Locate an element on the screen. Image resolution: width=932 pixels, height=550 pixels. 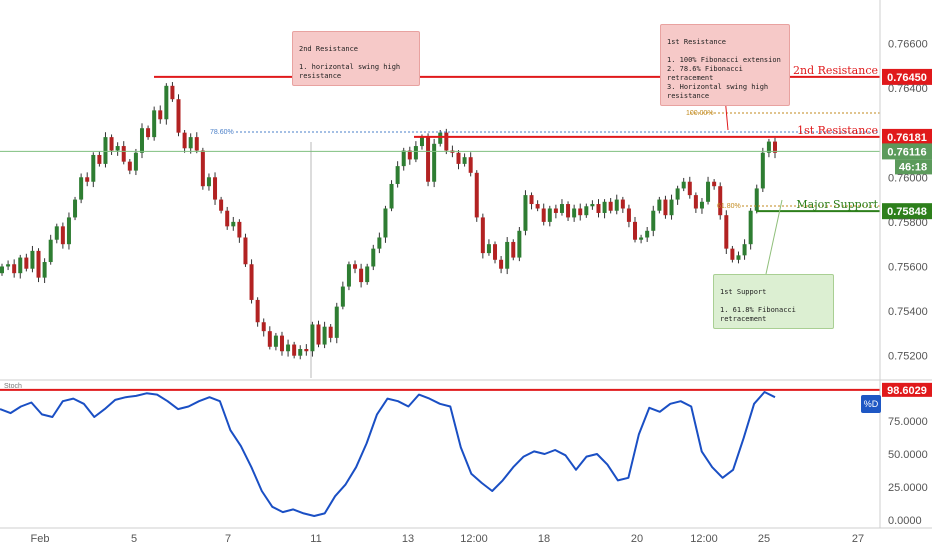
level-name: Major Support is located at coordinates (837, 204).